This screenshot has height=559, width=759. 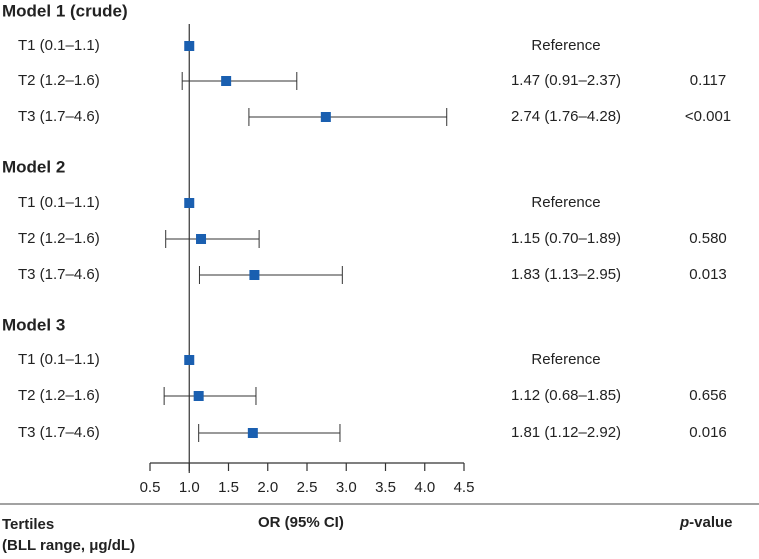 I want to click on or-ci-text: 1.15 (0.70–1.89), so click(x=566, y=238).